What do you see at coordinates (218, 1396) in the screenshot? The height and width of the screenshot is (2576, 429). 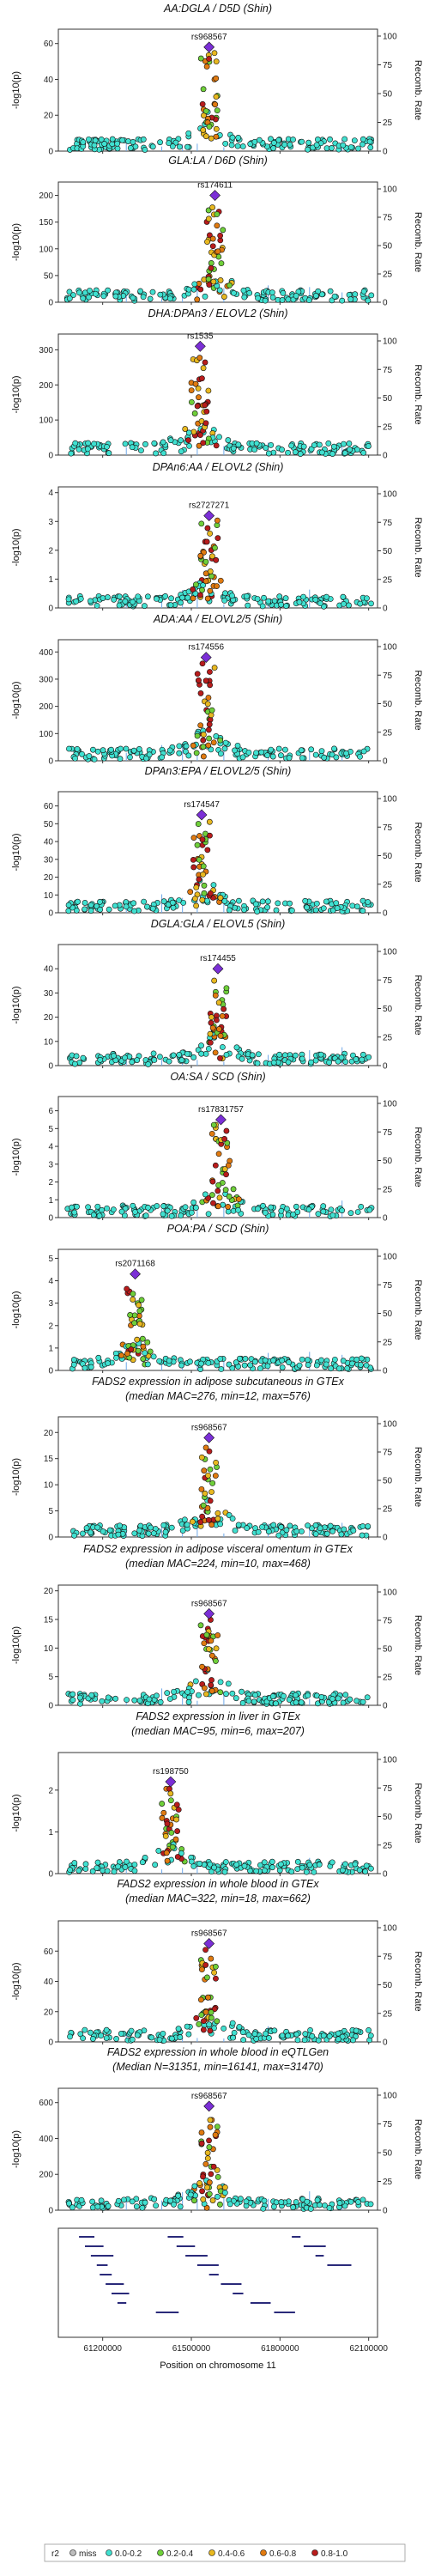 I see `panel-subtitle: (median MAC=276, min=12, max=576)` at bounding box center [218, 1396].